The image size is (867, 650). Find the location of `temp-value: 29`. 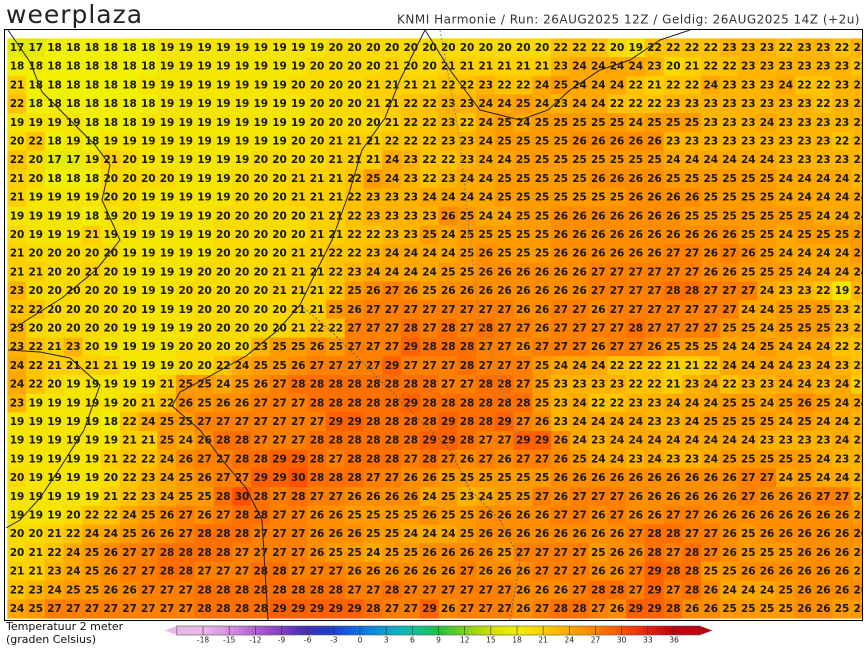

temp-value: 29 is located at coordinates (654, 609).